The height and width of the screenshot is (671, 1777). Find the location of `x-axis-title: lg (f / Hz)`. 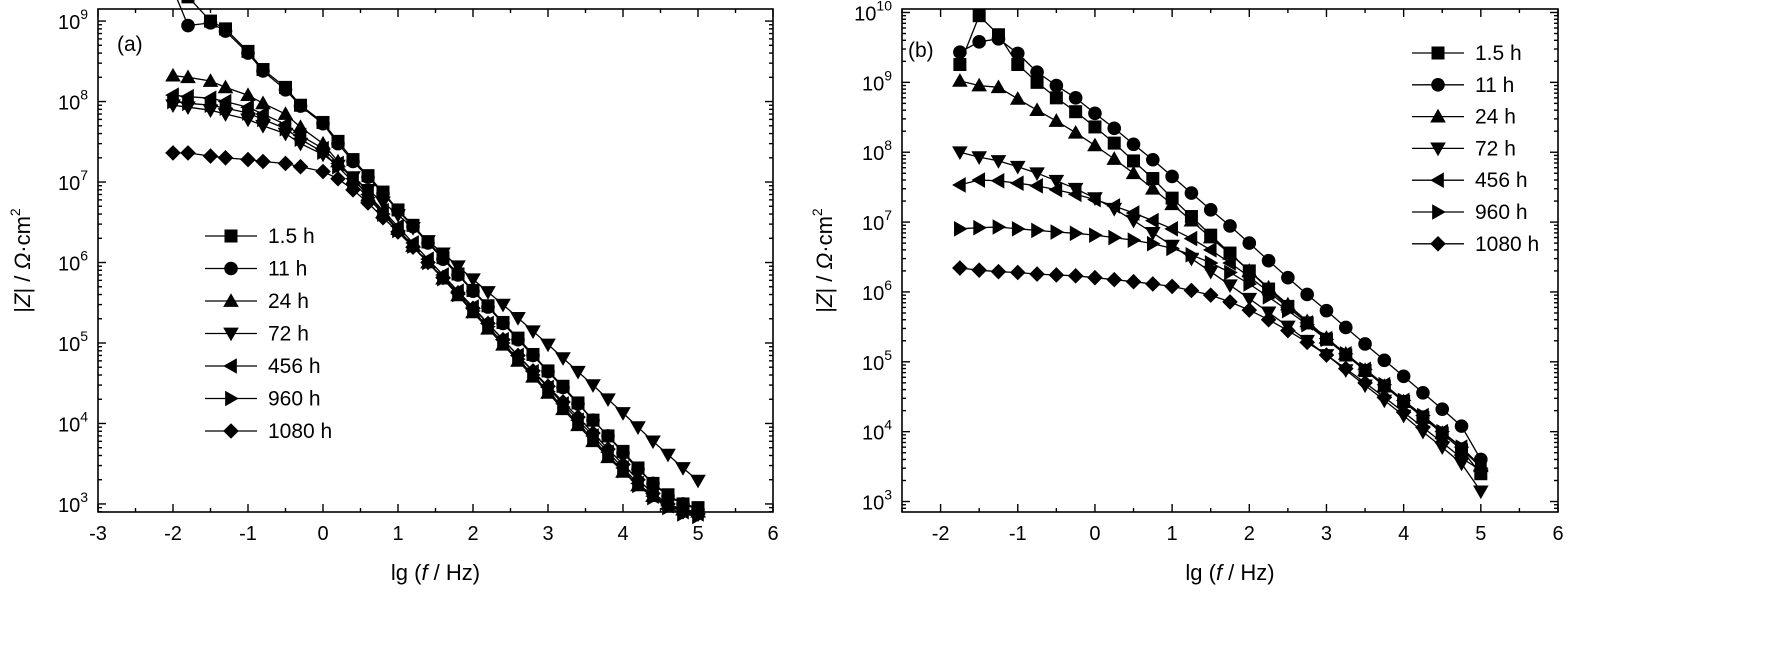

x-axis-title: lg (f / Hz) is located at coordinates (1229, 572).